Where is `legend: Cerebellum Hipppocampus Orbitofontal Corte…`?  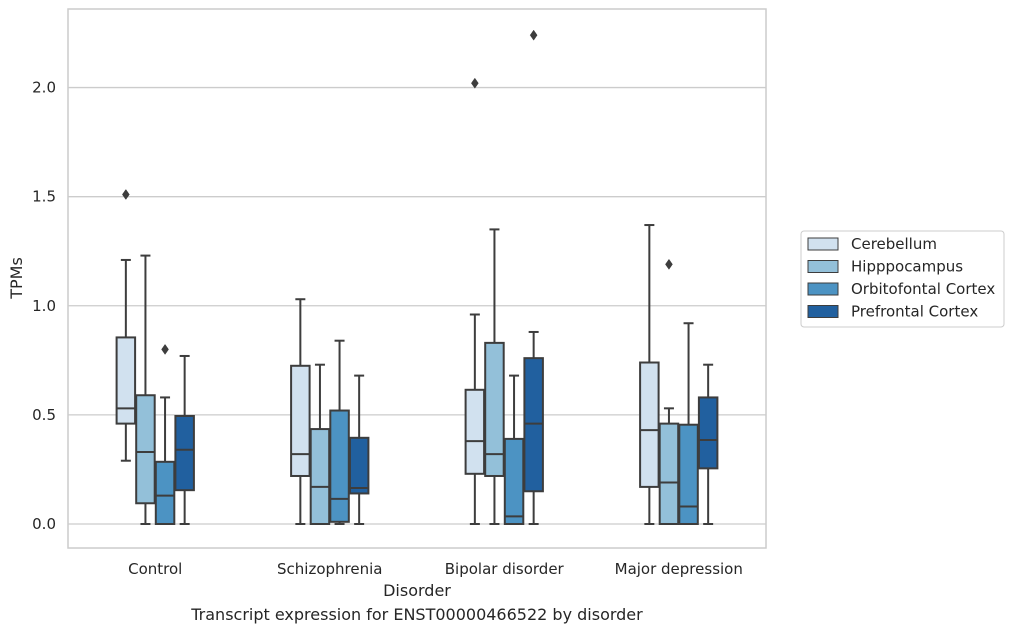 legend: Cerebellum Hipppocampus Orbitofontal Corte… is located at coordinates (902, 279).